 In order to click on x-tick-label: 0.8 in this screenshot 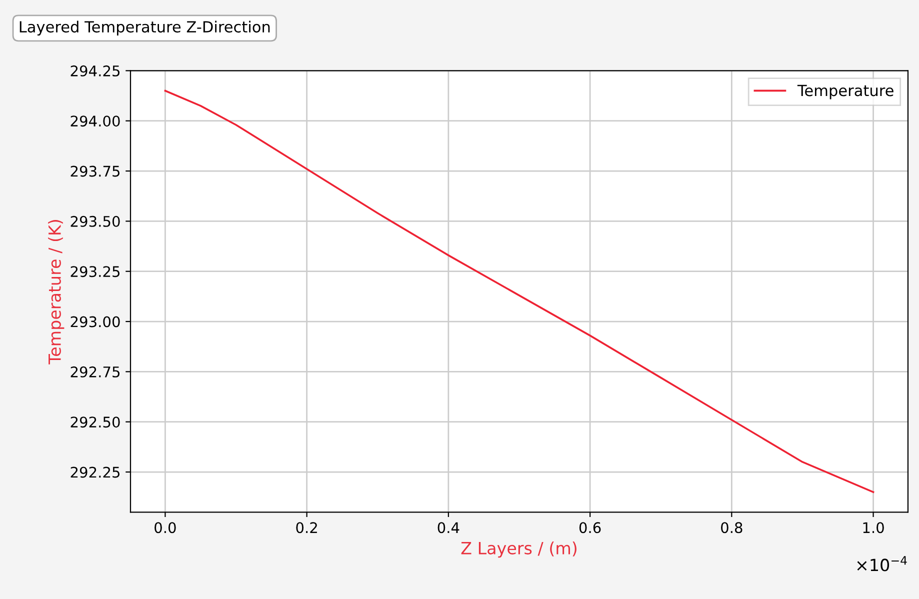, I will do `click(731, 528)`.